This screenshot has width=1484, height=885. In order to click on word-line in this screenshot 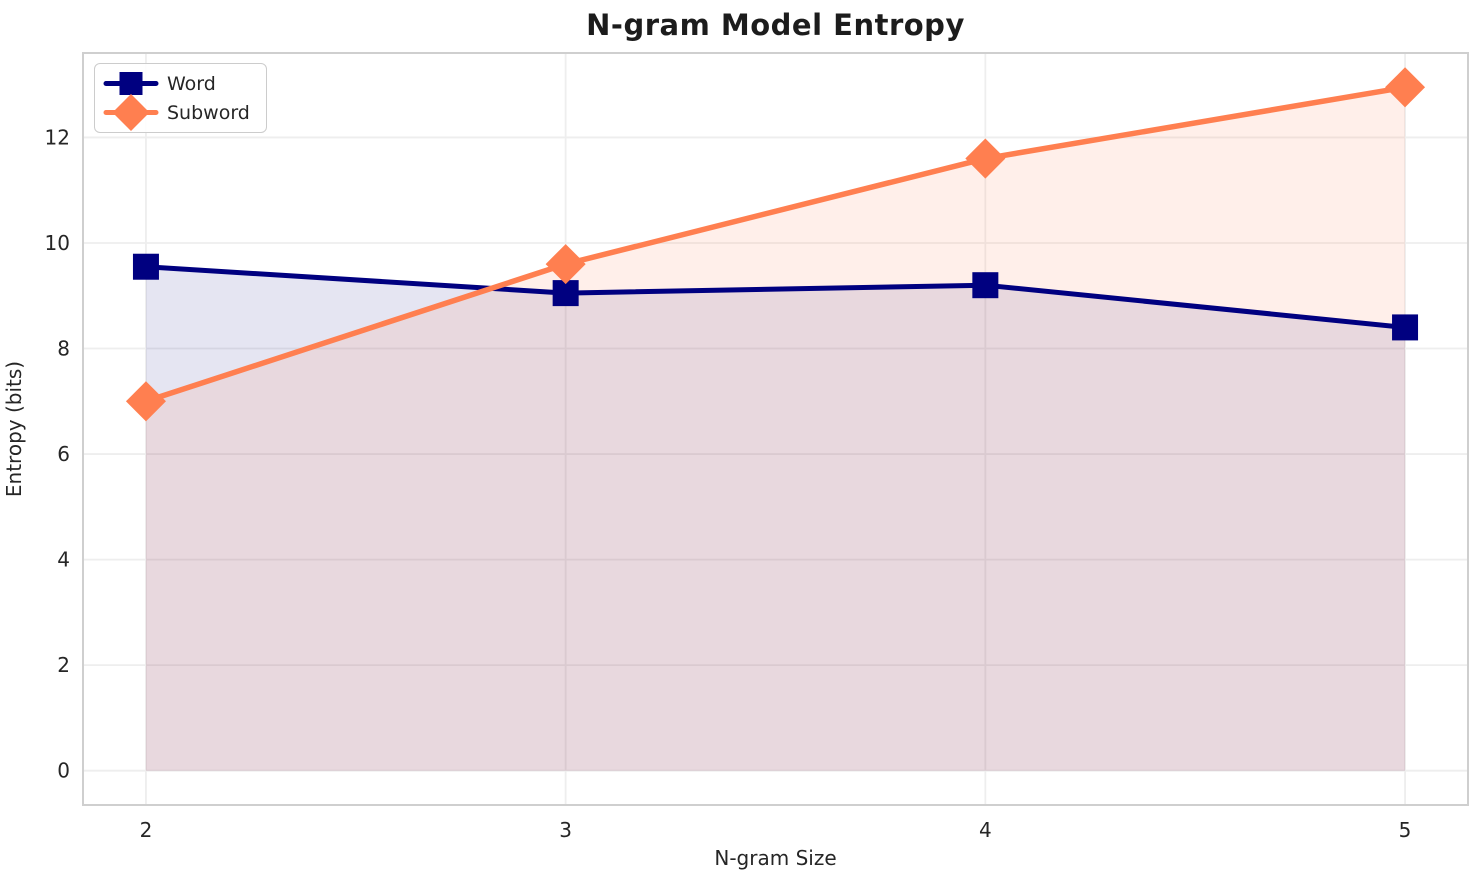, I will do `click(775, 297)`.